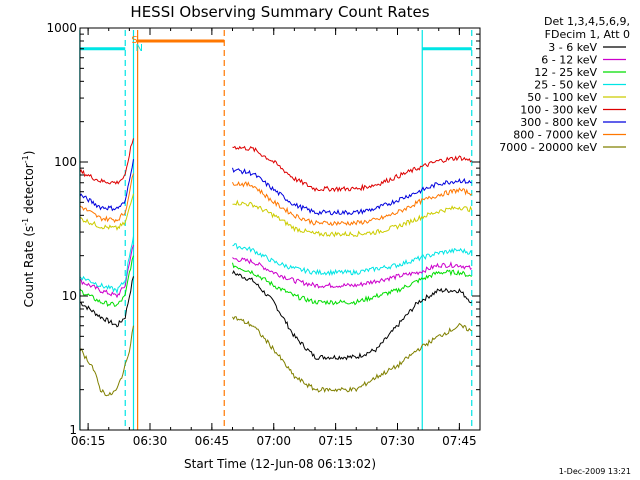 This screenshot has width=640, height=480. What do you see at coordinates (587, 21) in the screenshot?
I see `legend-header-line-1: Det 1,3,4,5,6,9,` at bounding box center [587, 21].